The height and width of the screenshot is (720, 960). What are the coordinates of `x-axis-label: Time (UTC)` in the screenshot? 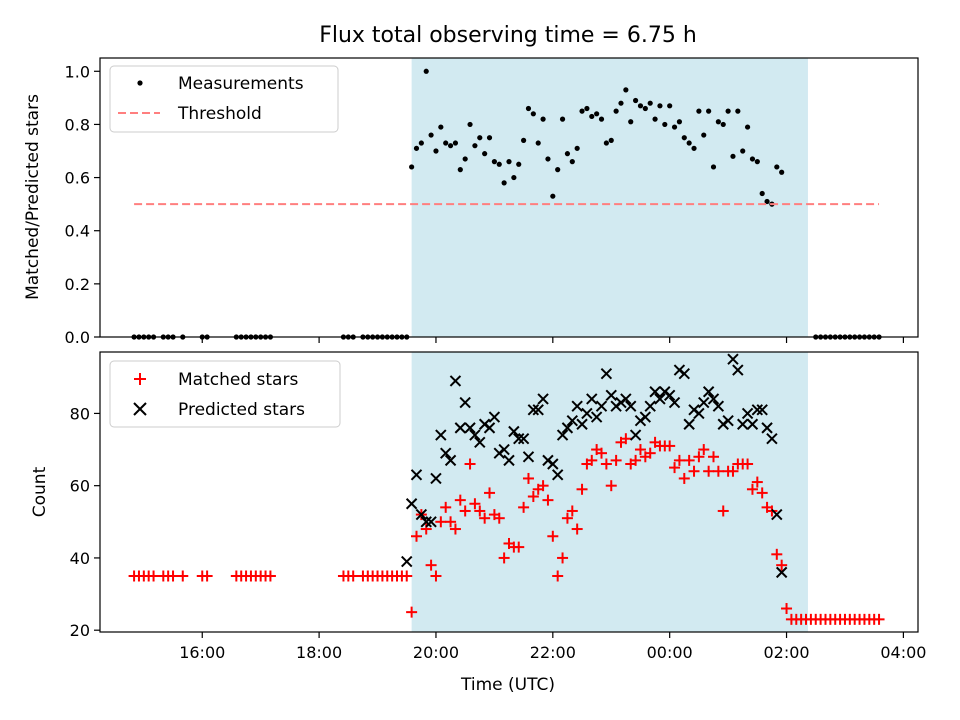 It's located at (507, 685).